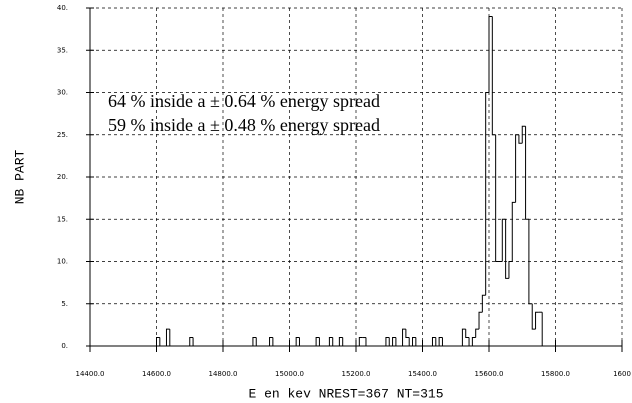  Describe the element at coordinates (156, 374) in the screenshot. I see `x-tick-label: 14600.0` at that location.